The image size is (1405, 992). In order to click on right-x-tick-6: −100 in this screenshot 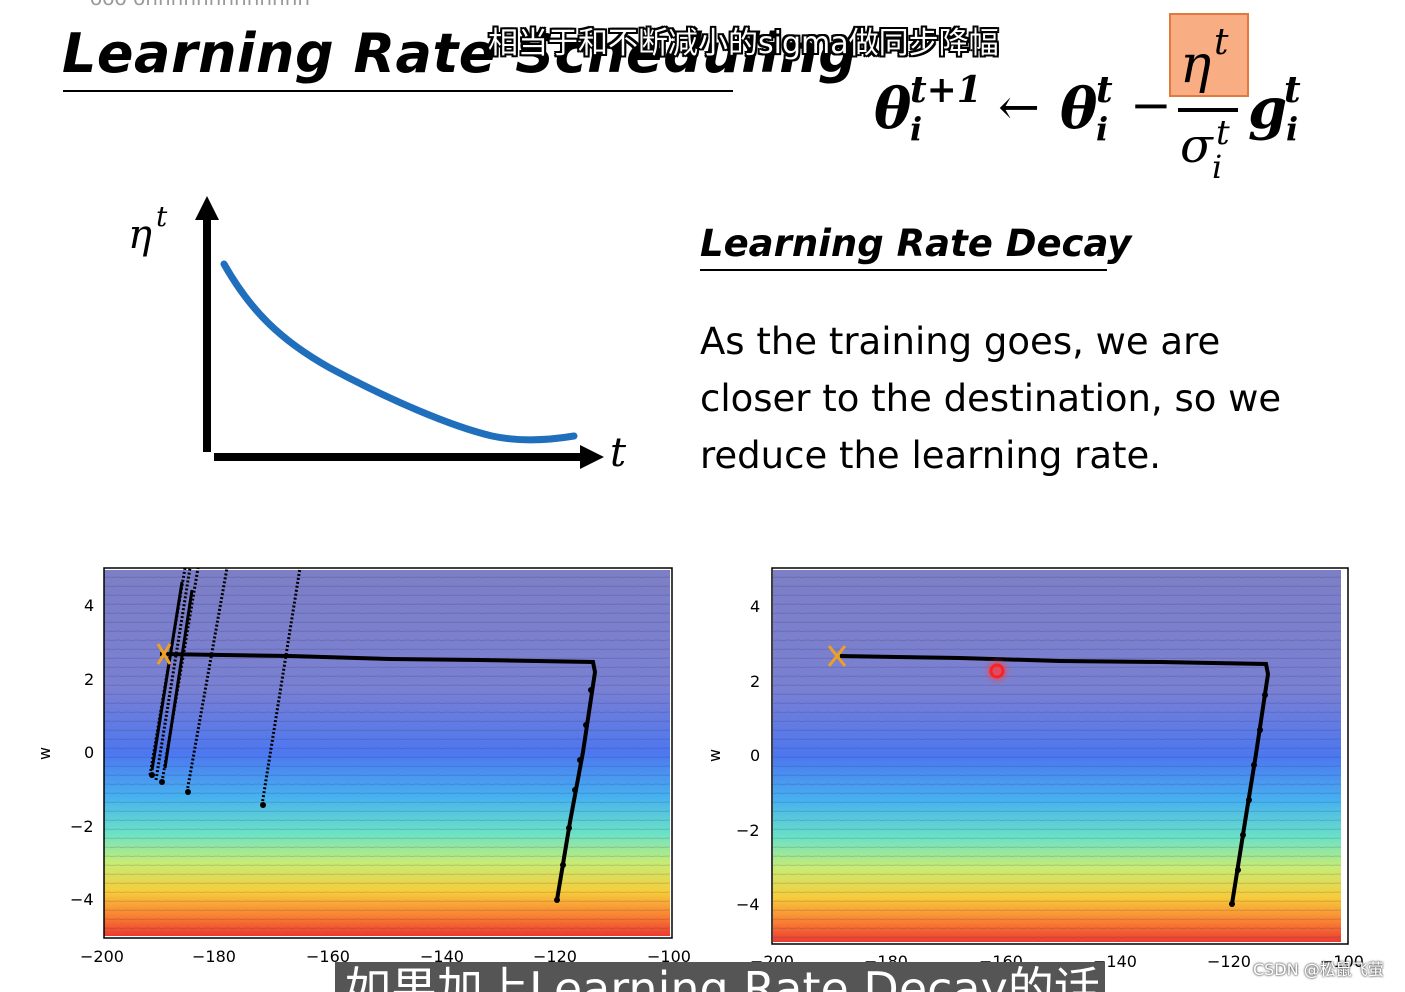, I will do `click(1342, 961)`.